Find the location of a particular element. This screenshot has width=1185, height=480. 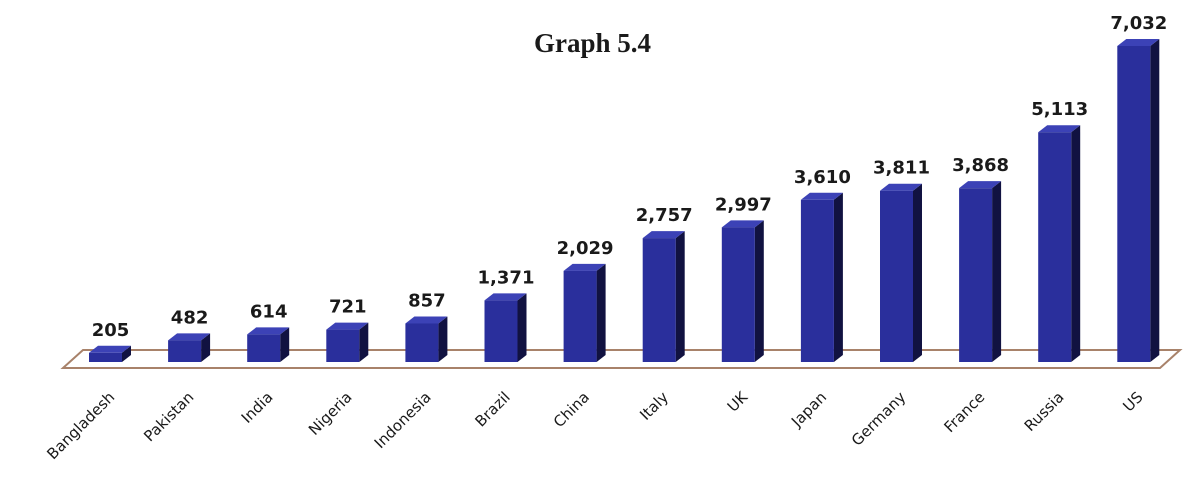

category-label-us: US is located at coordinates (1132, 401).